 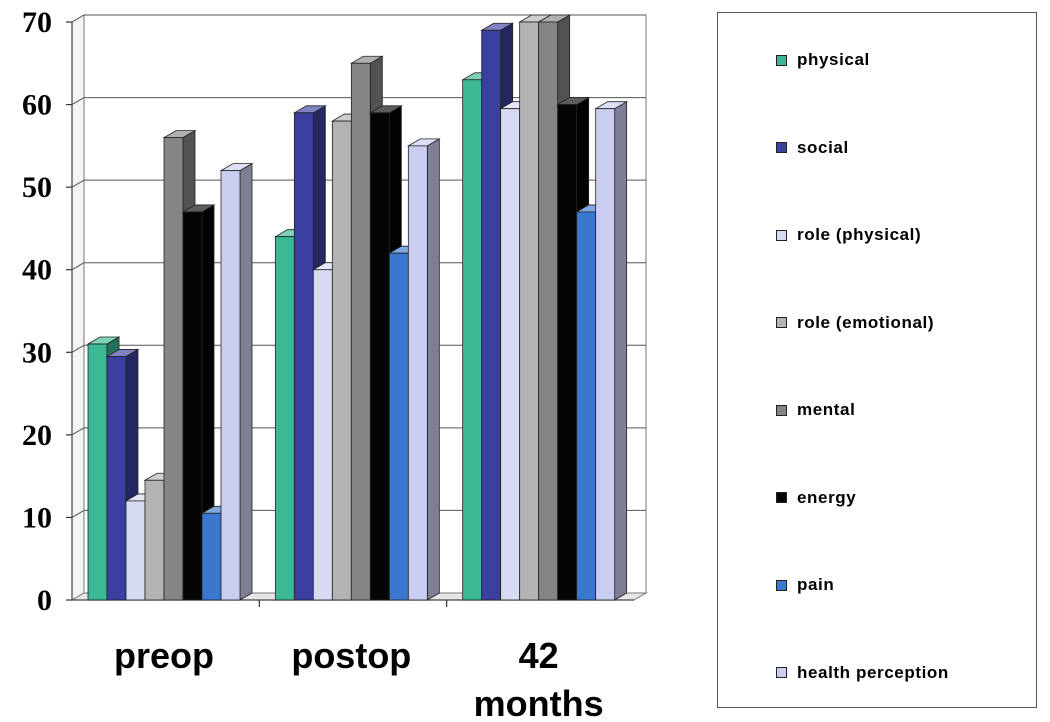 I want to click on legend-item: physical, so click(x=823, y=60).